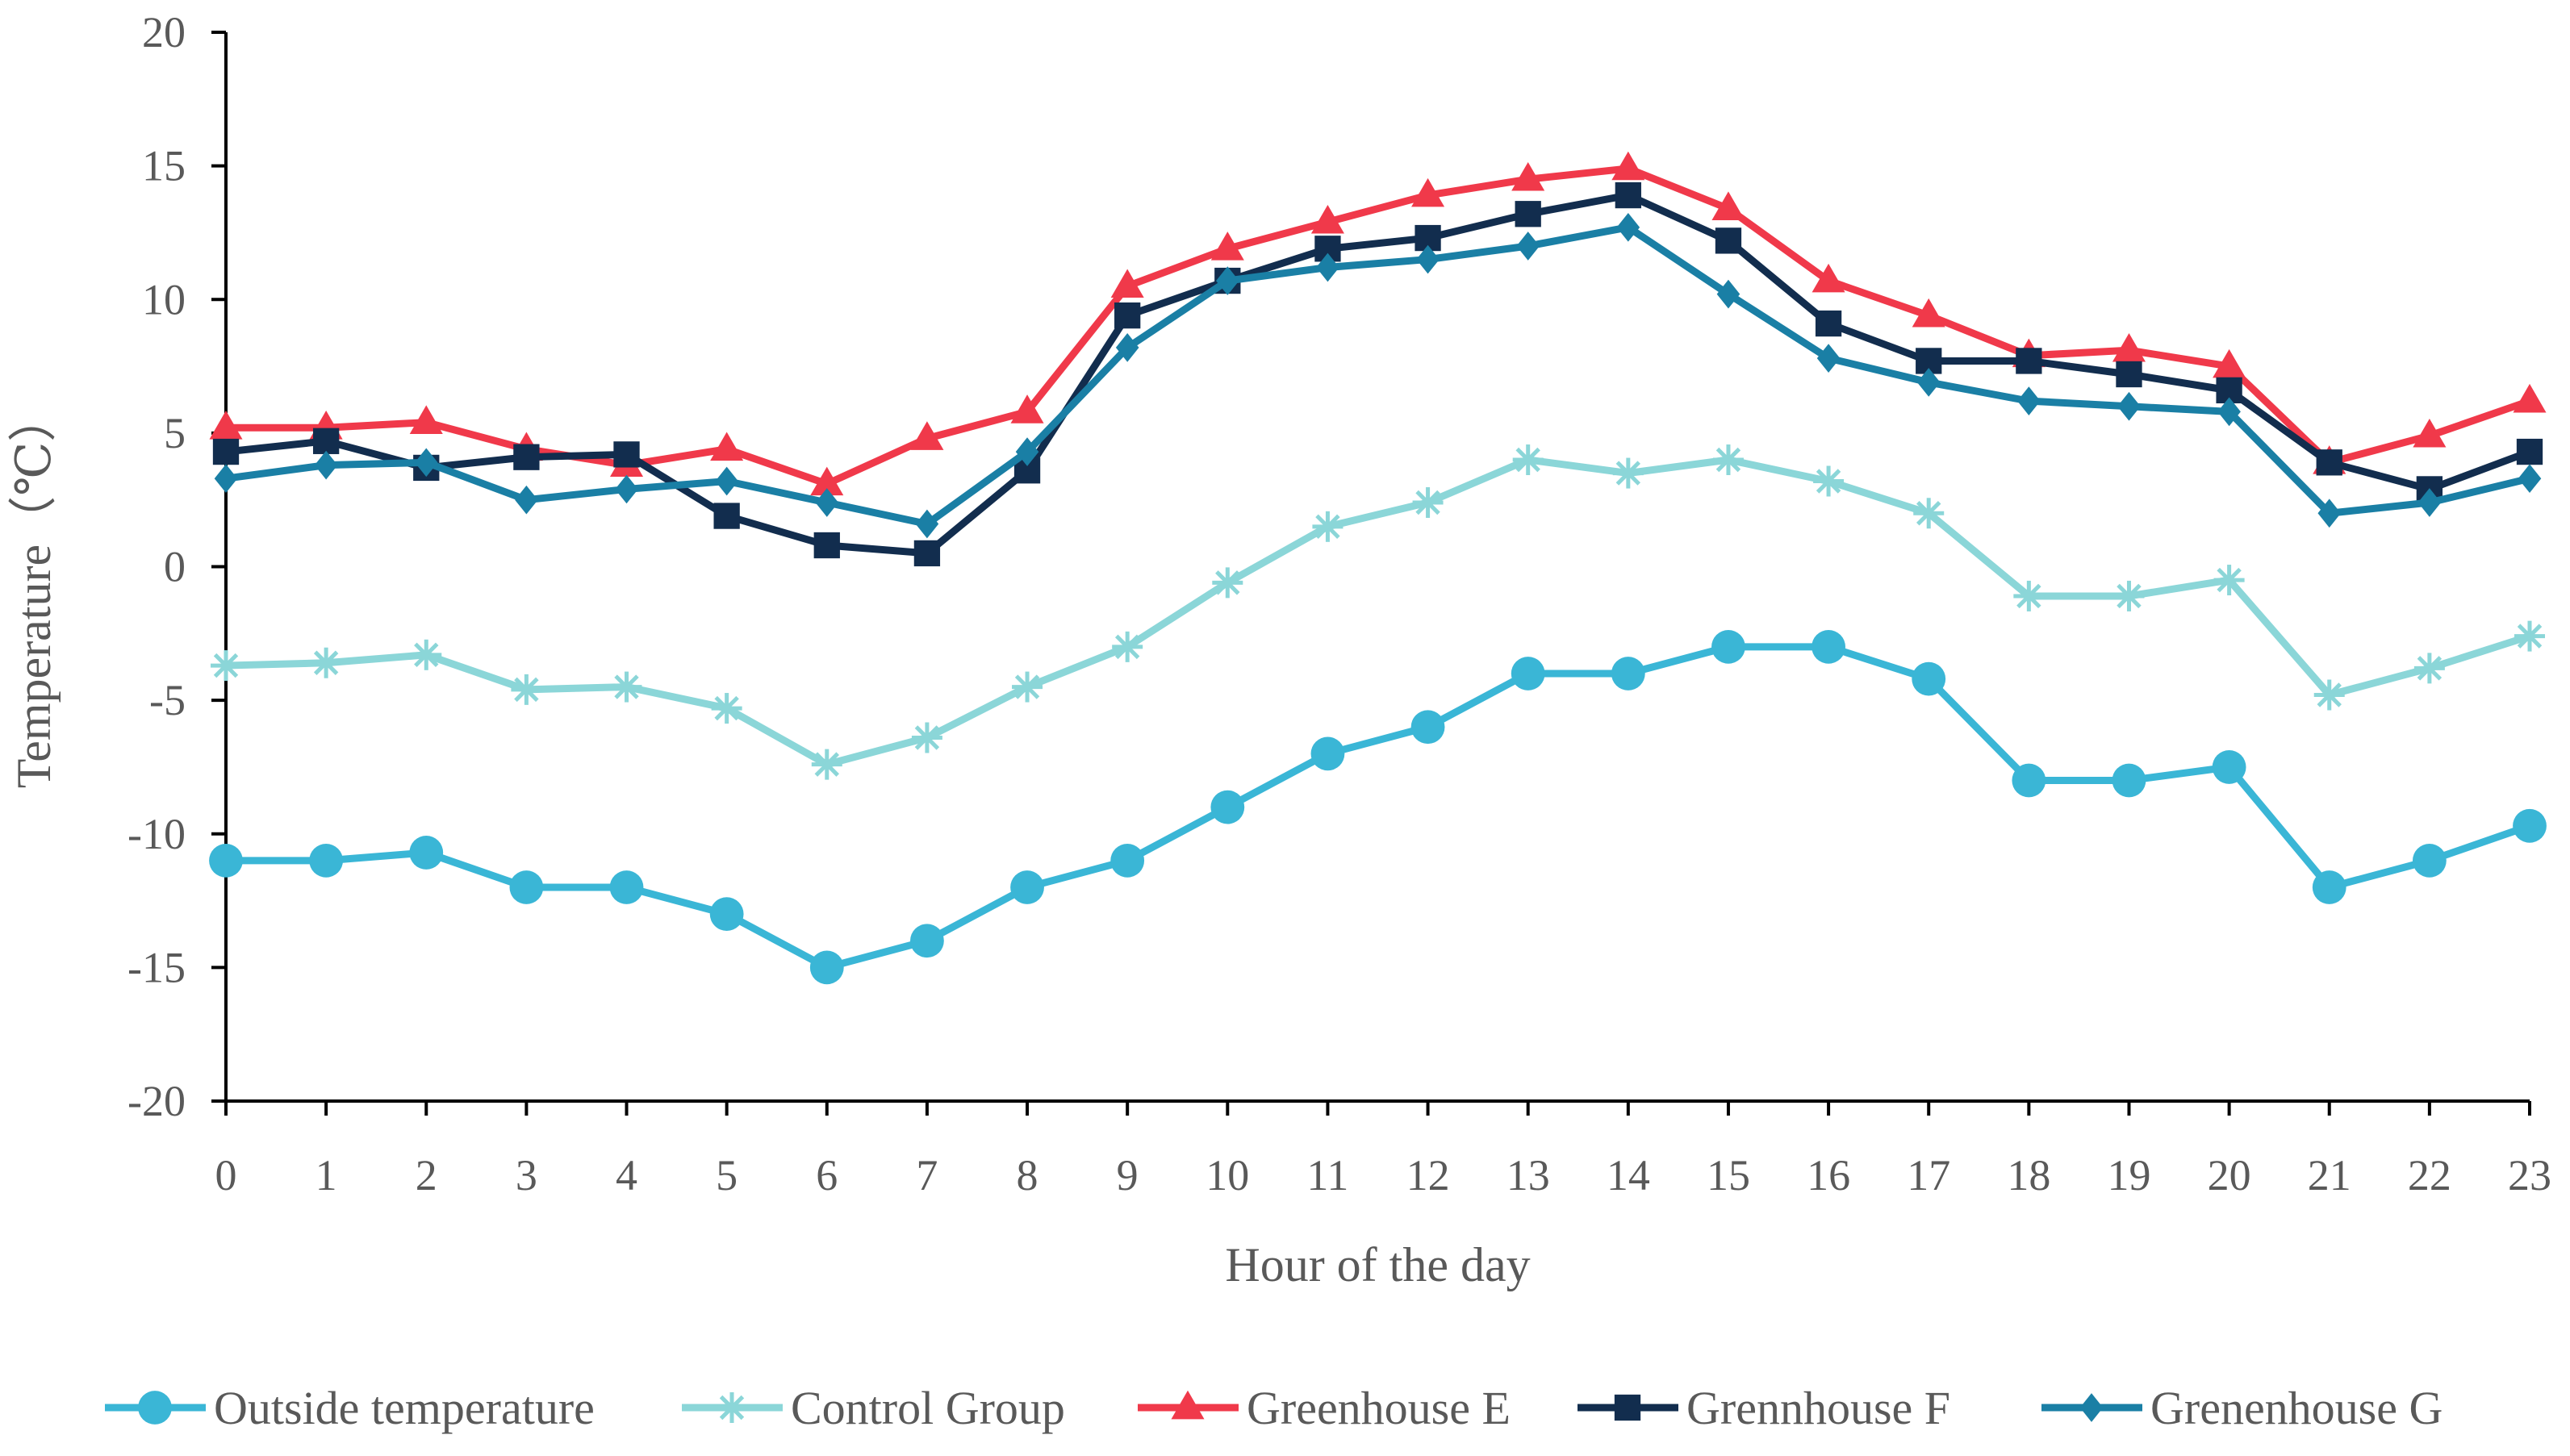 The width and height of the screenshot is (2570, 1456). What do you see at coordinates (1528, 1175) in the screenshot?
I see `x-tick-label: 13` at bounding box center [1528, 1175].